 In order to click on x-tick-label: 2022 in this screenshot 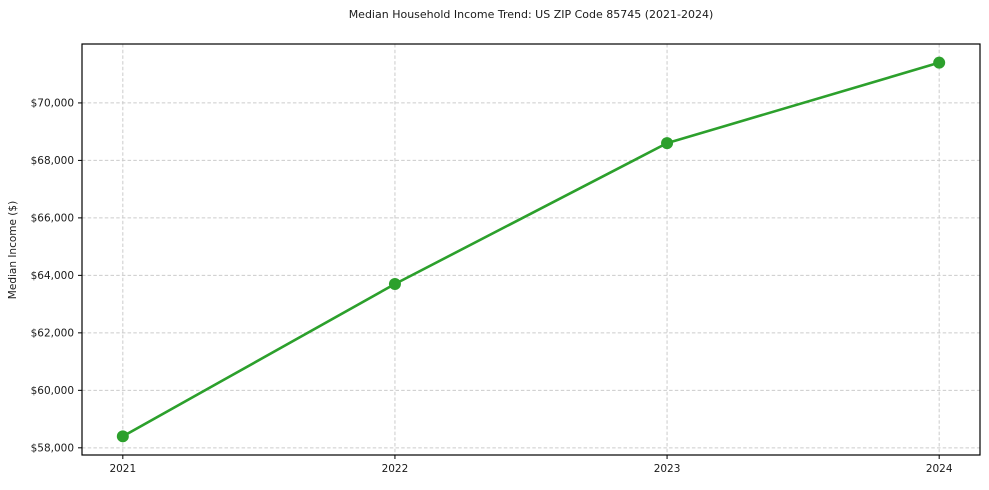, I will do `click(395, 469)`.